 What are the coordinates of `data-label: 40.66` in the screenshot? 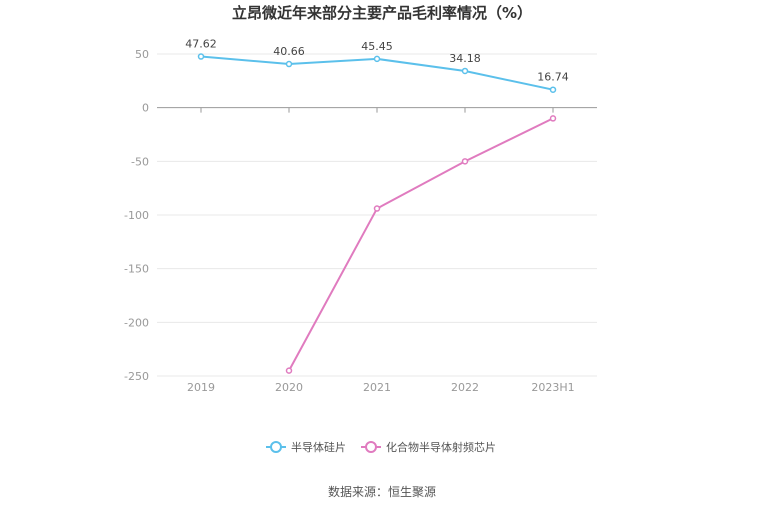 It's located at (289, 51).